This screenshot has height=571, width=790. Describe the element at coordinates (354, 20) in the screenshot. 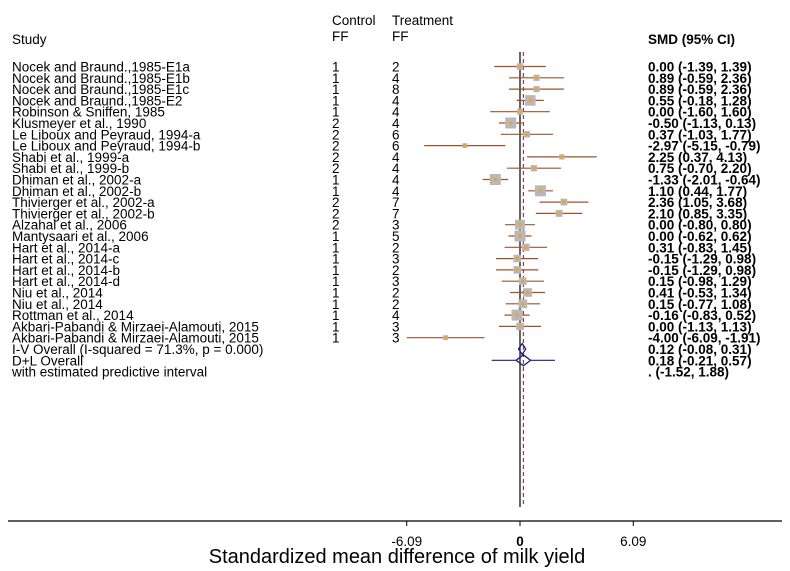

I see `control-header-top: Control` at that location.